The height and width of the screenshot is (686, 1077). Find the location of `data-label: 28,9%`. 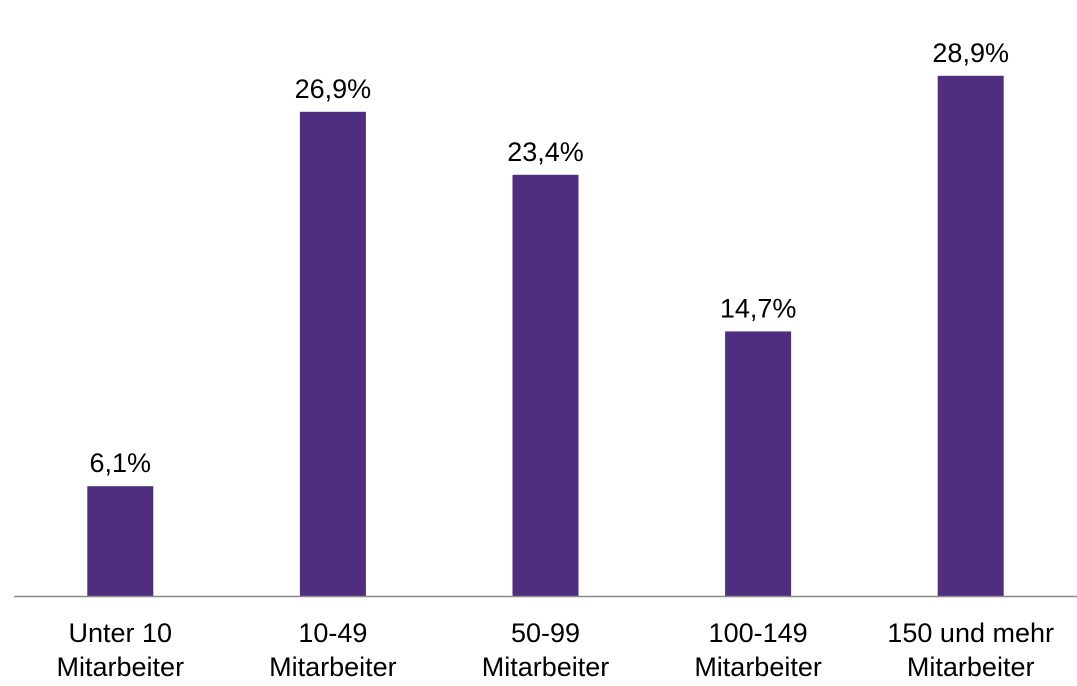

data-label: 28,9% is located at coordinates (970, 53).